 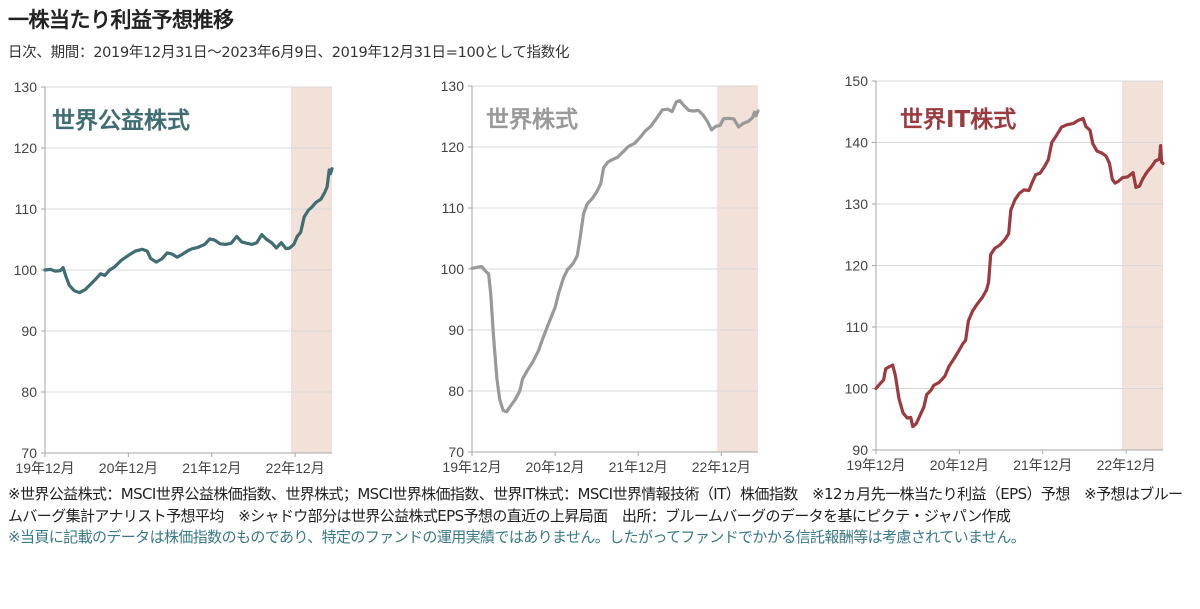 What do you see at coordinates (615, 256) in the screenshot?
I see `series-line-world-equity` at bounding box center [615, 256].